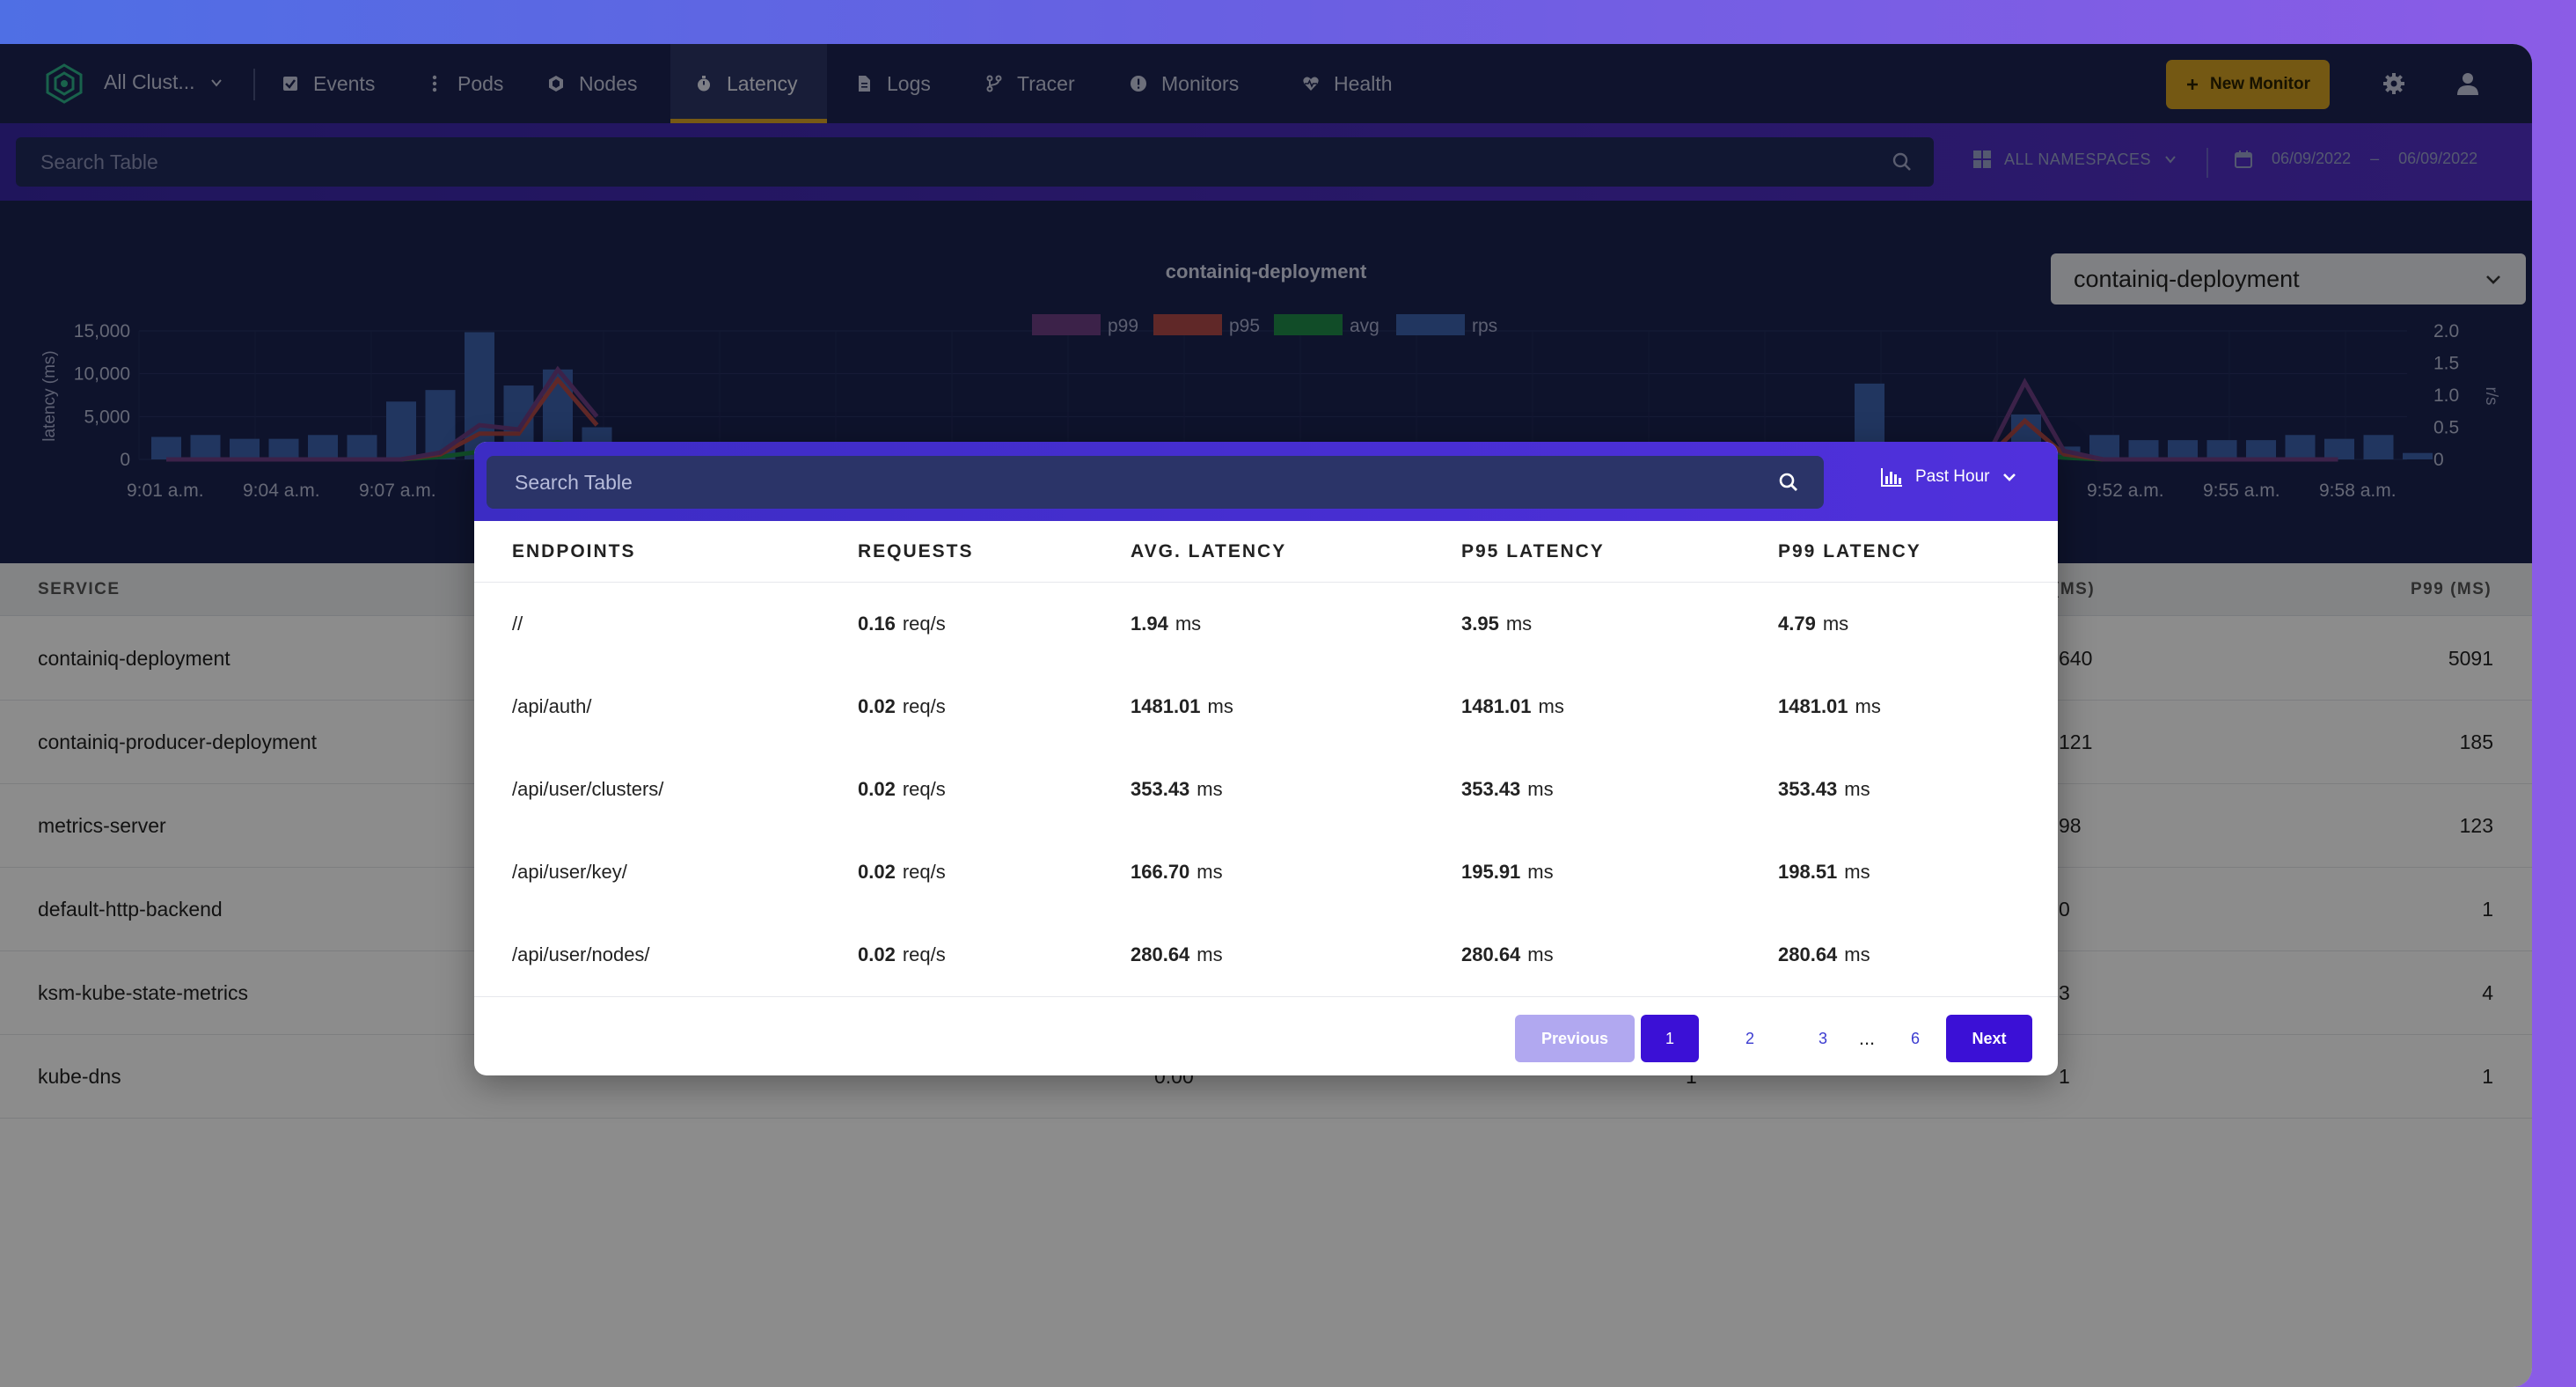 The width and height of the screenshot is (2576, 1387). What do you see at coordinates (975, 162) in the screenshot?
I see `table-search-input: Search Table` at bounding box center [975, 162].